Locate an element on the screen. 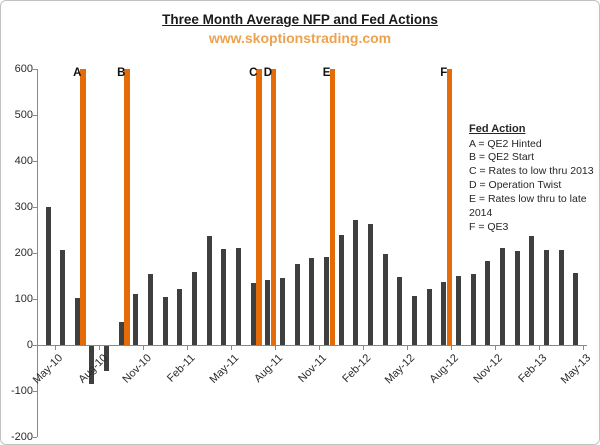  x-axis-label: Feb-13 is located at coordinates (533, 369).